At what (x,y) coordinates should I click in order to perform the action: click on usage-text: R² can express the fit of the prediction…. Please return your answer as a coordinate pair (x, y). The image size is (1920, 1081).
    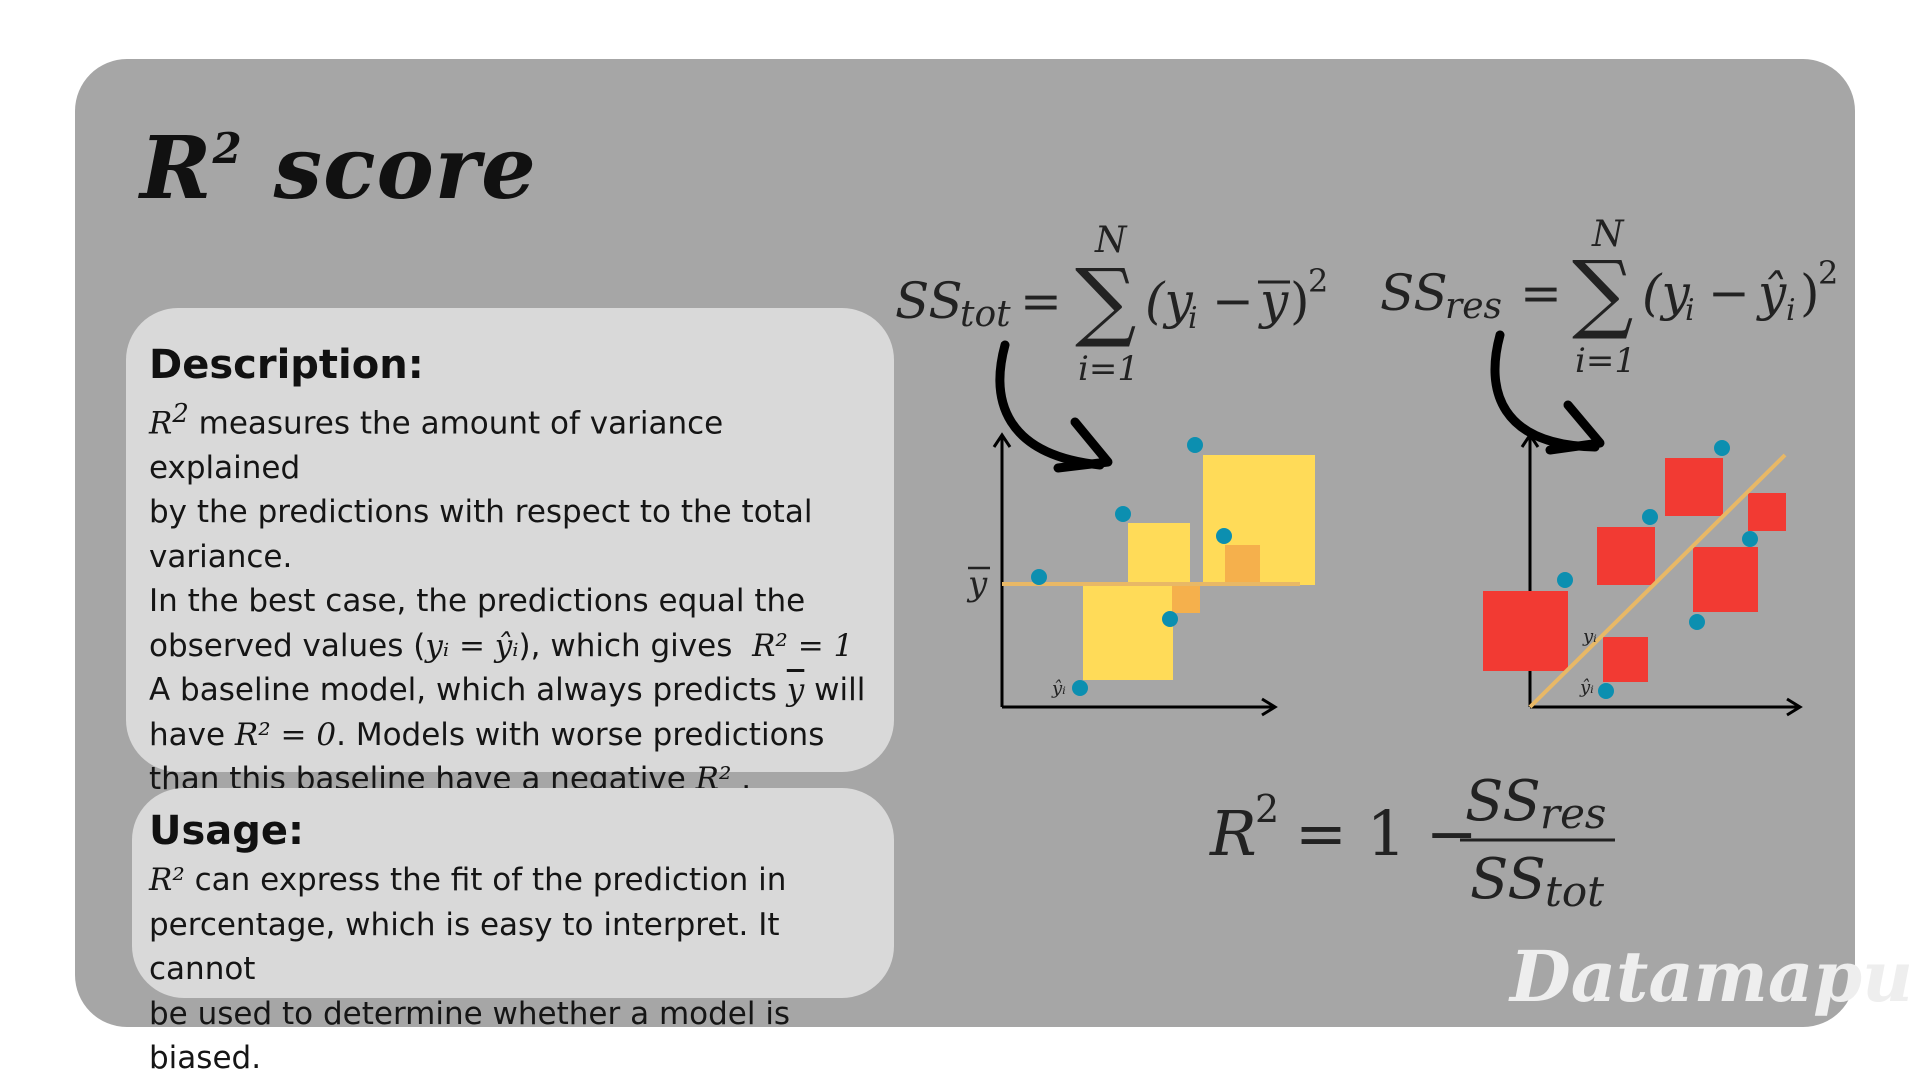
    Looking at the image, I should click on (470, 969).